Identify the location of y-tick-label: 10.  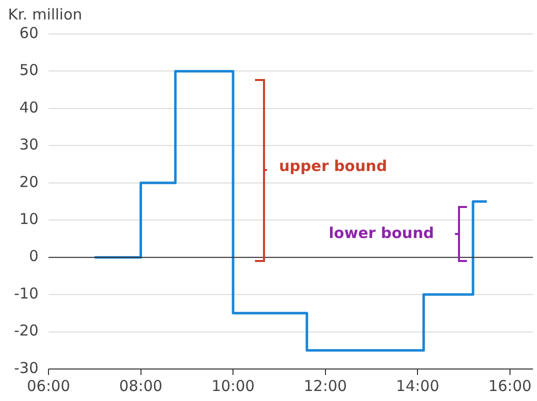
(28, 219).